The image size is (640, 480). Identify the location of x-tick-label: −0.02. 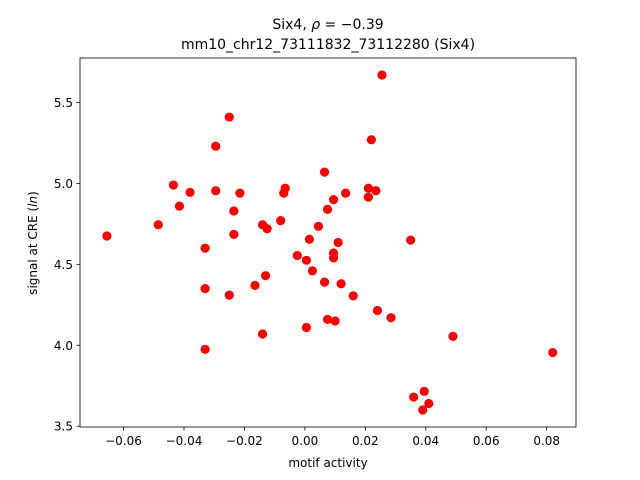
(244, 441).